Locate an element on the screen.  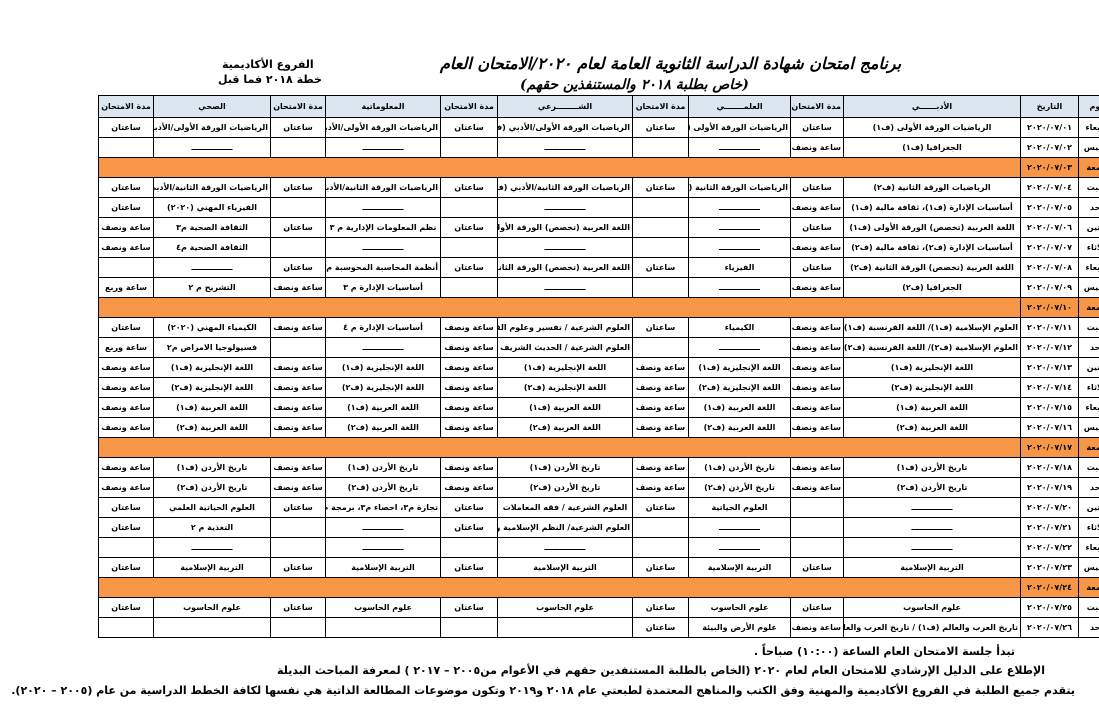
subject is located at coordinates (383, 627).